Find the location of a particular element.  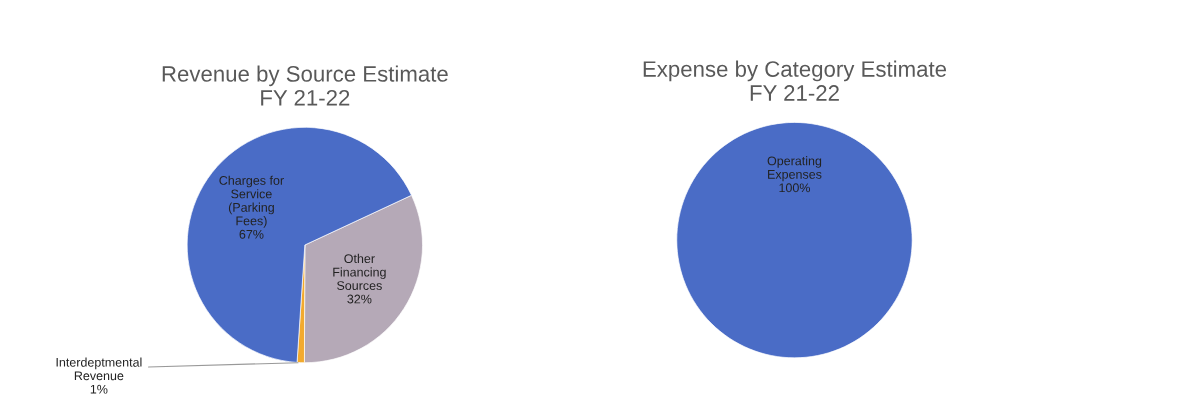

slice-label: Charges for Service (Parking Fees) is located at coordinates (251, 201).